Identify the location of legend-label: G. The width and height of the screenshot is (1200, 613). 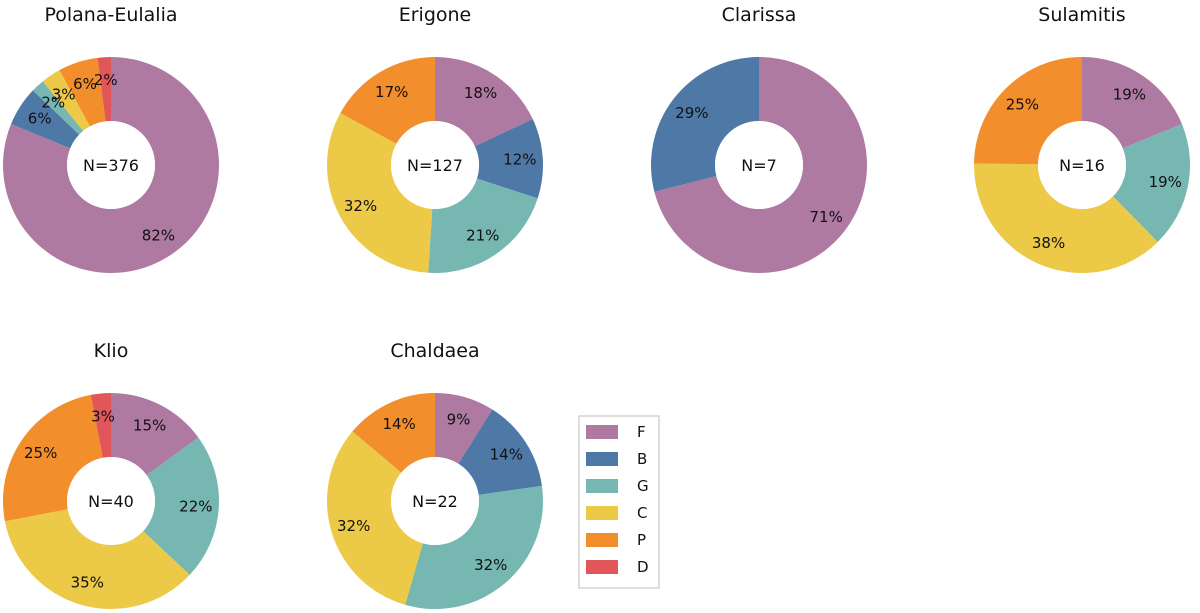
(643, 486).